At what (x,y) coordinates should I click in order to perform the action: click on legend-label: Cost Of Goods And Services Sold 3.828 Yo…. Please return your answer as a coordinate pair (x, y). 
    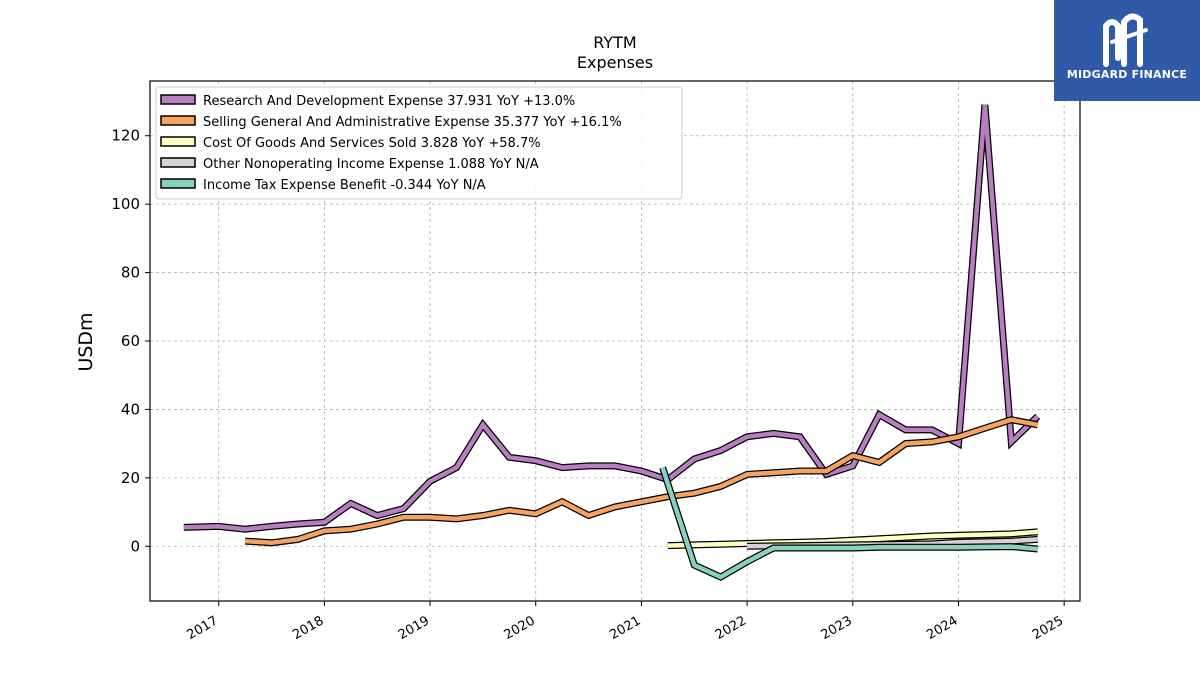
    Looking at the image, I should click on (372, 143).